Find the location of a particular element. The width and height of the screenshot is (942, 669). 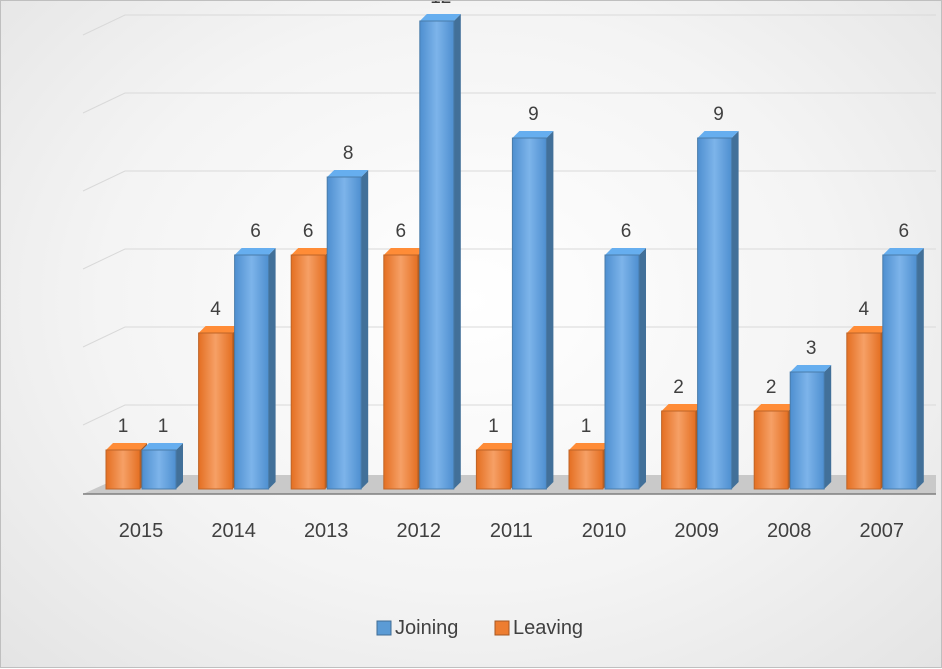

bar-joining-2013 is located at coordinates (347, 330).